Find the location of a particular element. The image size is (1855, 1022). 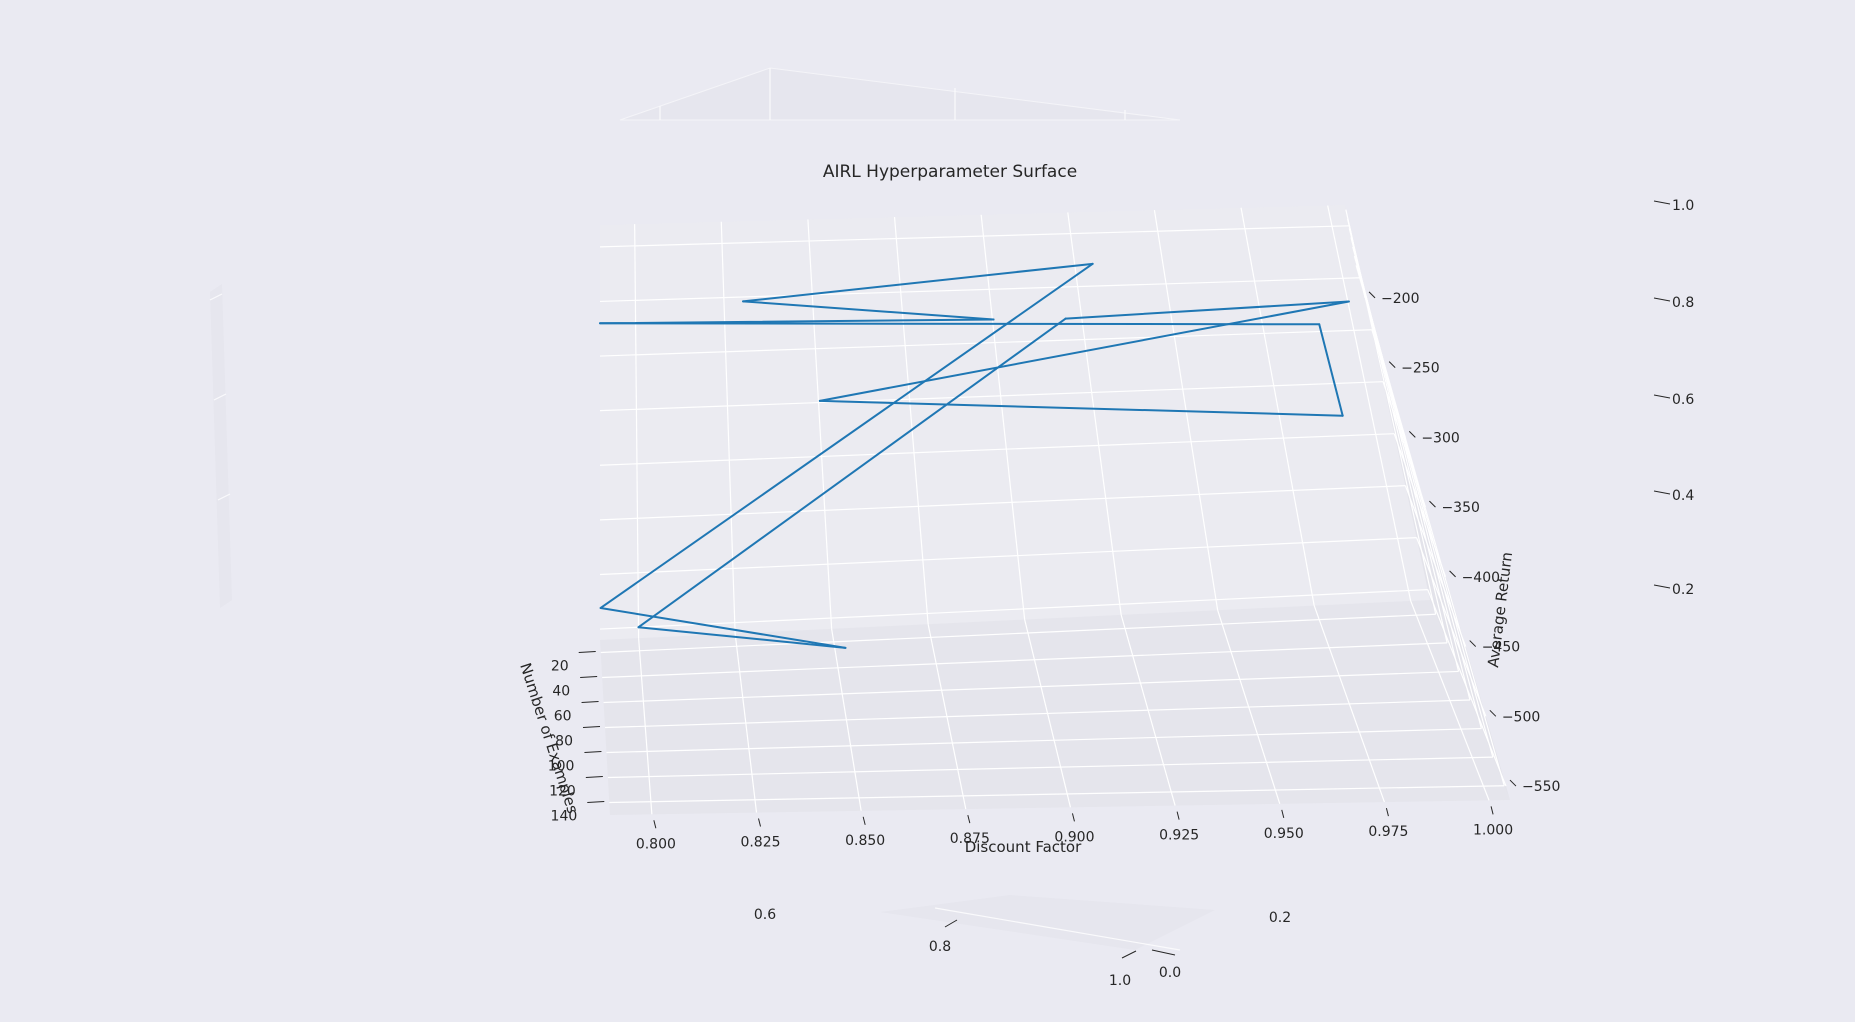

z-tick-label: −300 is located at coordinates (1440, 438).